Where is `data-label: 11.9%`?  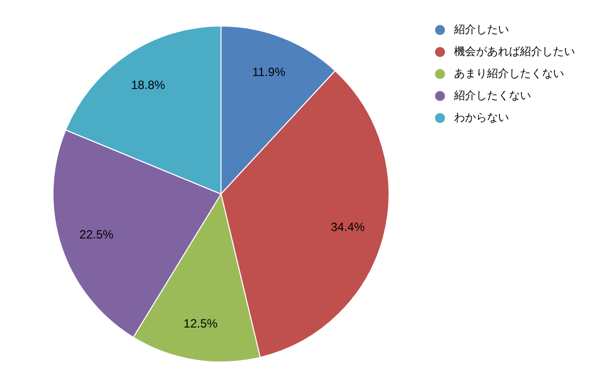 data-label: 11.9% is located at coordinates (269, 71).